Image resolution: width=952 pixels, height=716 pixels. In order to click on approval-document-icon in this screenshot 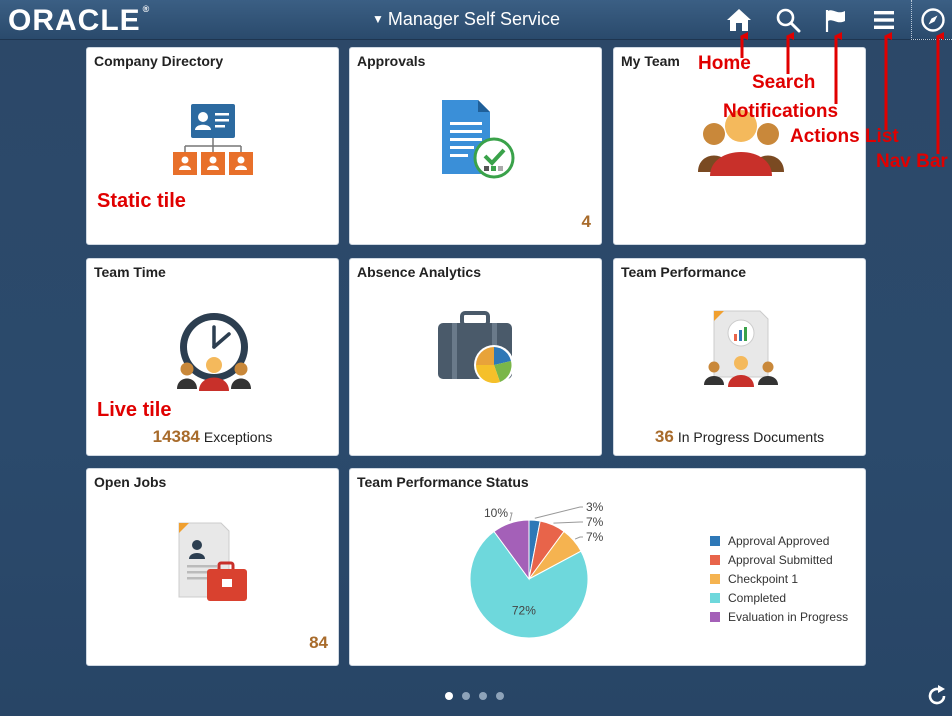, I will do `click(478, 139)`.